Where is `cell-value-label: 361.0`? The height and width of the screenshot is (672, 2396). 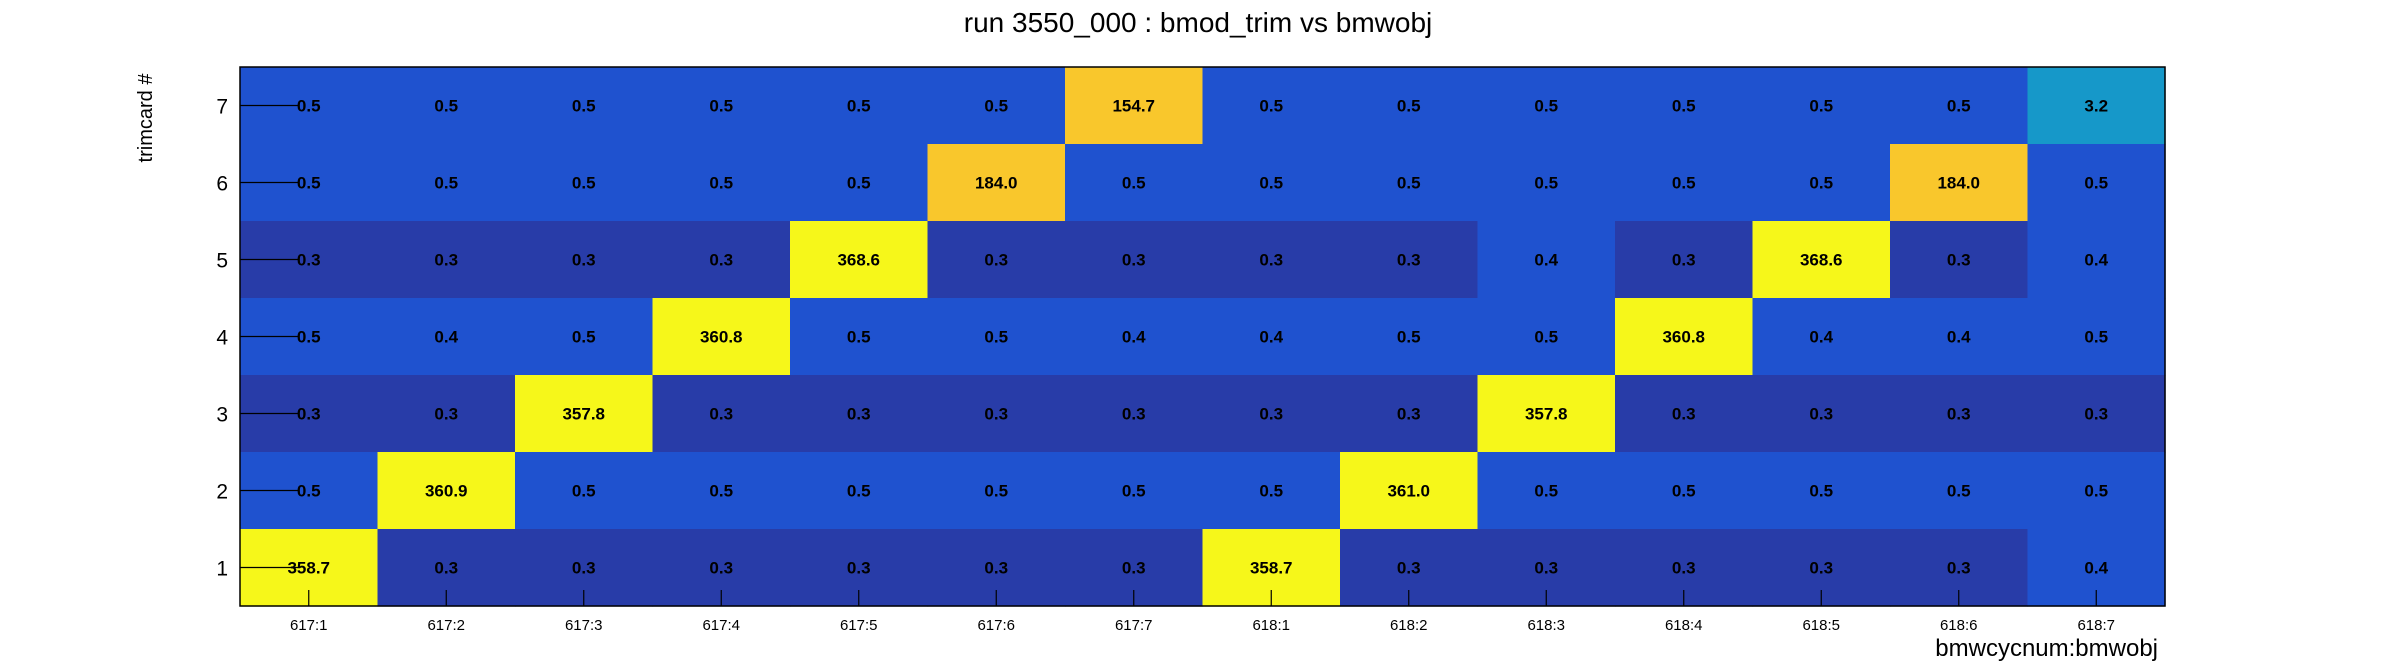 cell-value-label: 361.0 is located at coordinates (1408, 491).